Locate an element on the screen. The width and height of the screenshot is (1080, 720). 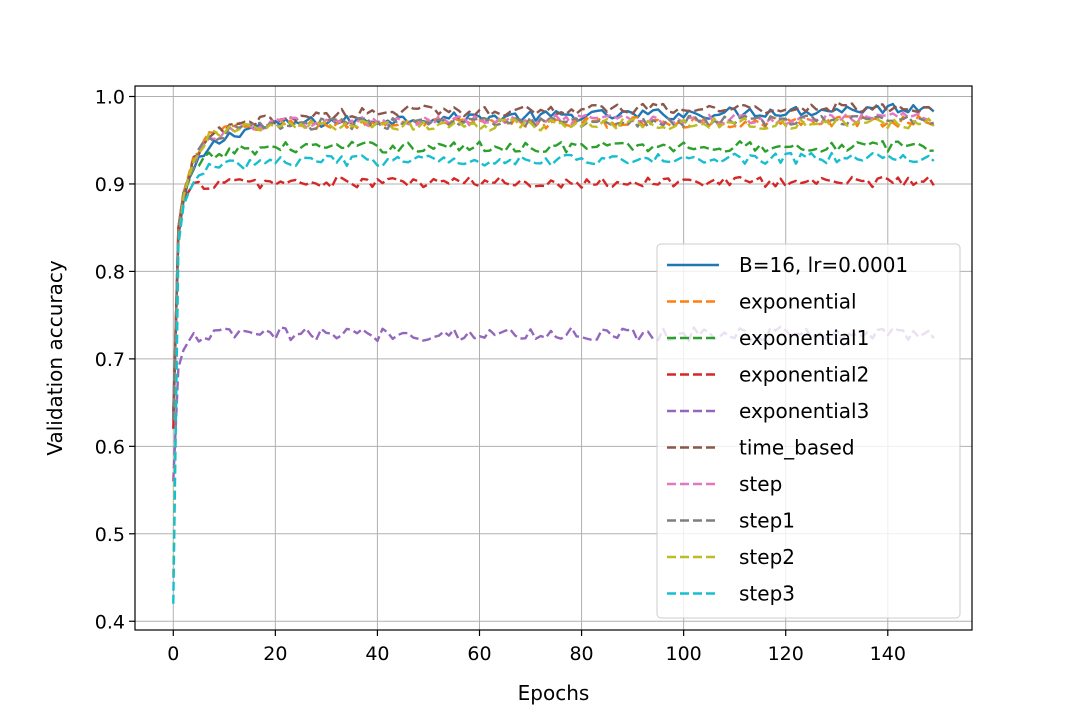
legend-entry: B=16, lr=0.0001 is located at coordinates (823, 265).